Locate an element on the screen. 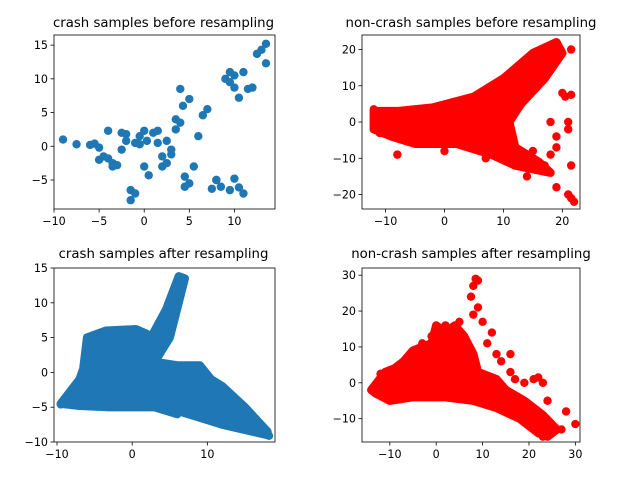 Image resolution: width=640 pixels, height=480 pixels. y-tick-label: −10 is located at coordinates (344, 158).